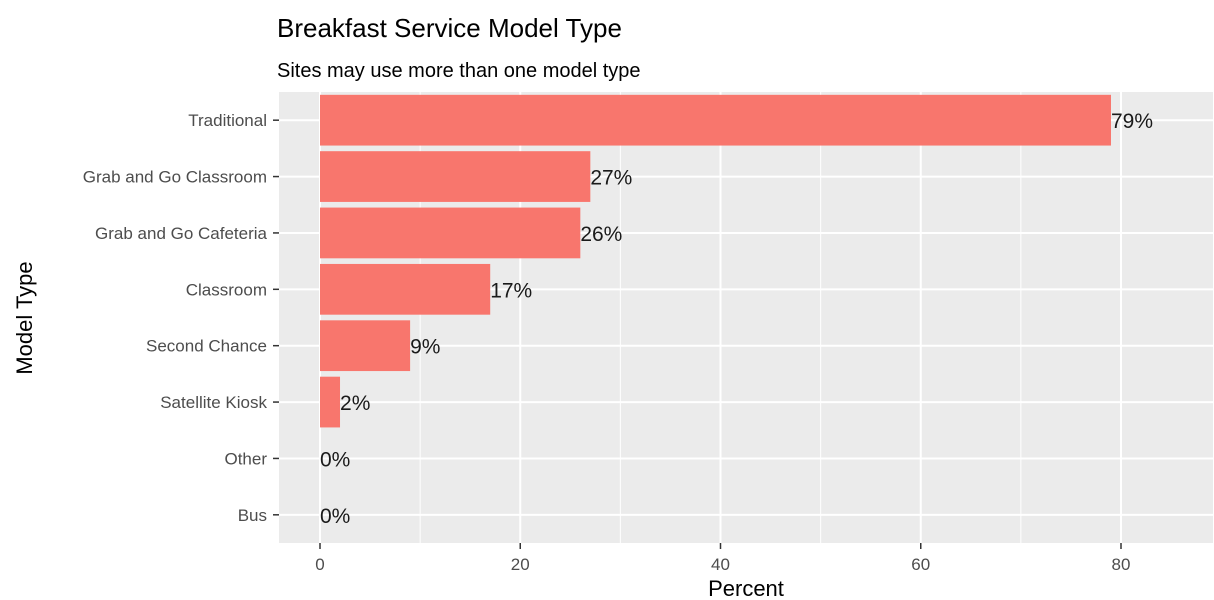  I want to click on data-label: 9%, so click(425, 347).